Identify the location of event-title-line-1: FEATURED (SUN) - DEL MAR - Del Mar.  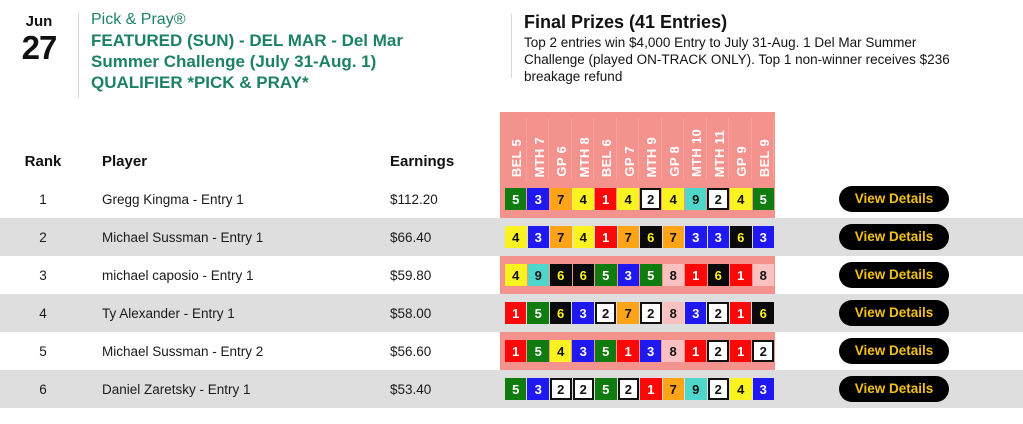
(247, 40).